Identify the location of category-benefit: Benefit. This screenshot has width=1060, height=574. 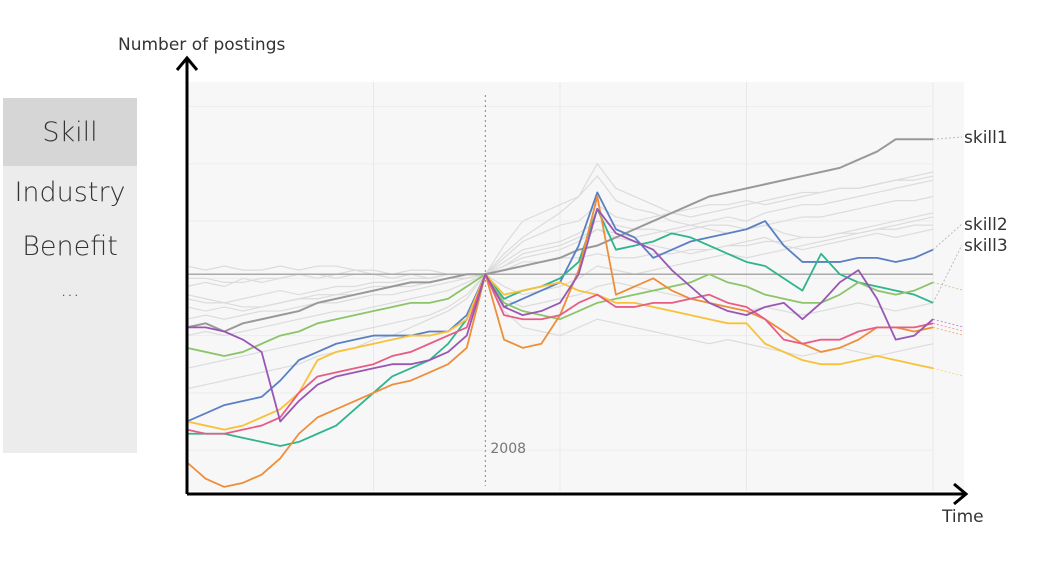
(70, 246).